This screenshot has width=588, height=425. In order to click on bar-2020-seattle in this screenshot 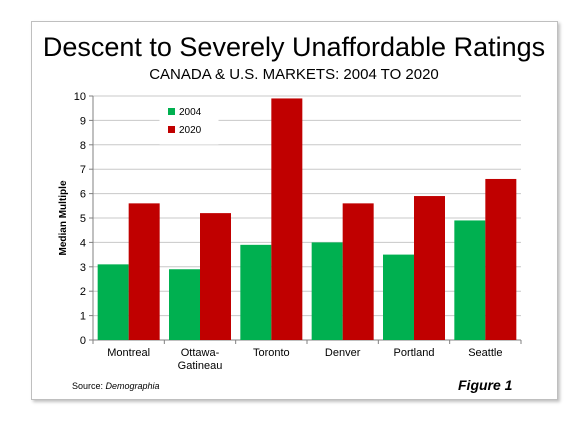, I will do `click(501, 259)`.